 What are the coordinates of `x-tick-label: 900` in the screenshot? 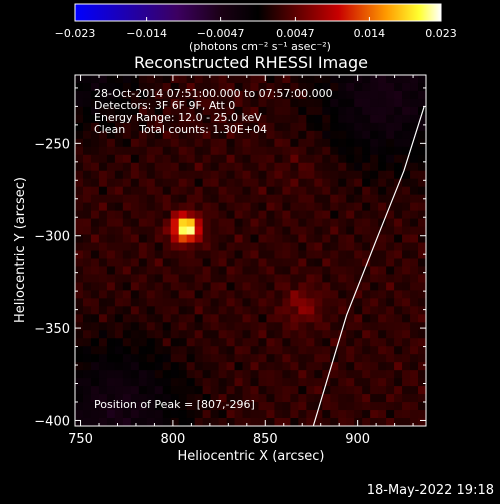 It's located at (357, 439).